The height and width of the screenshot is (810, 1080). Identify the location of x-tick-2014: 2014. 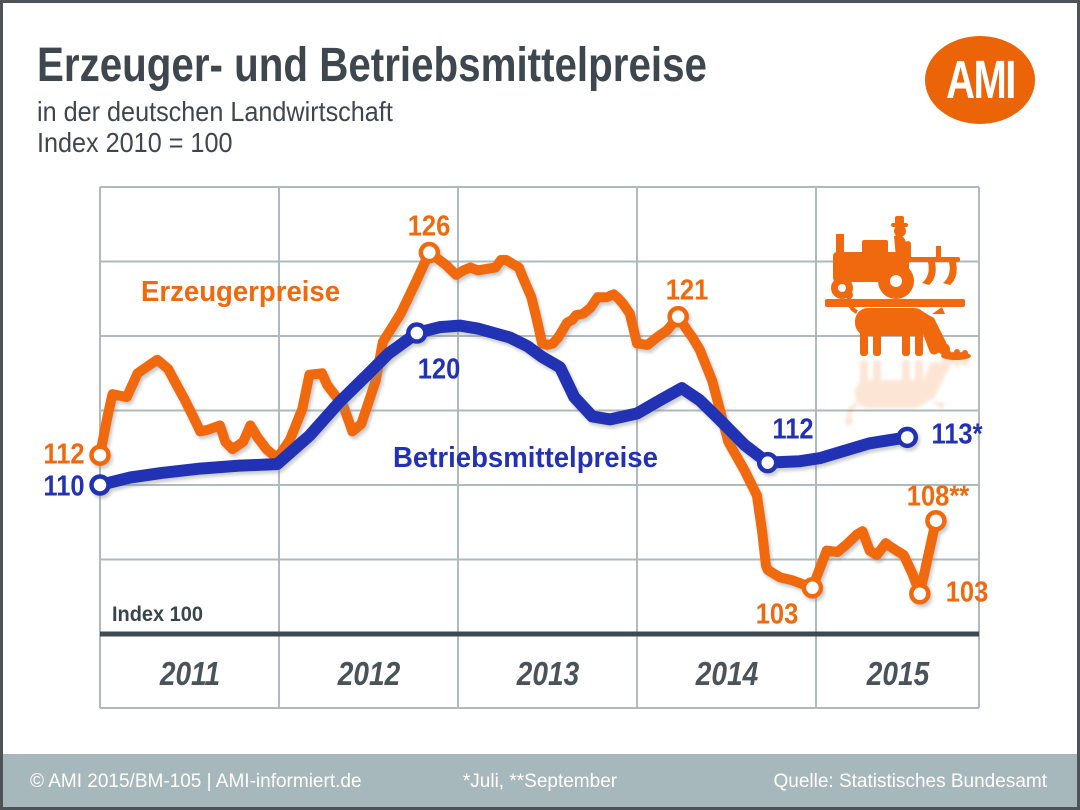
(726, 673).